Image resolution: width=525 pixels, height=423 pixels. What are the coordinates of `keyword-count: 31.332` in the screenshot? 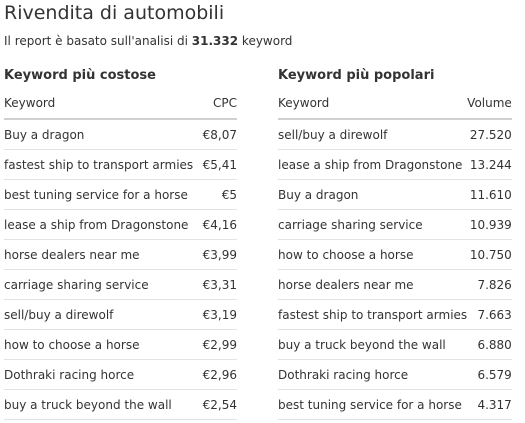 It's located at (215, 41).